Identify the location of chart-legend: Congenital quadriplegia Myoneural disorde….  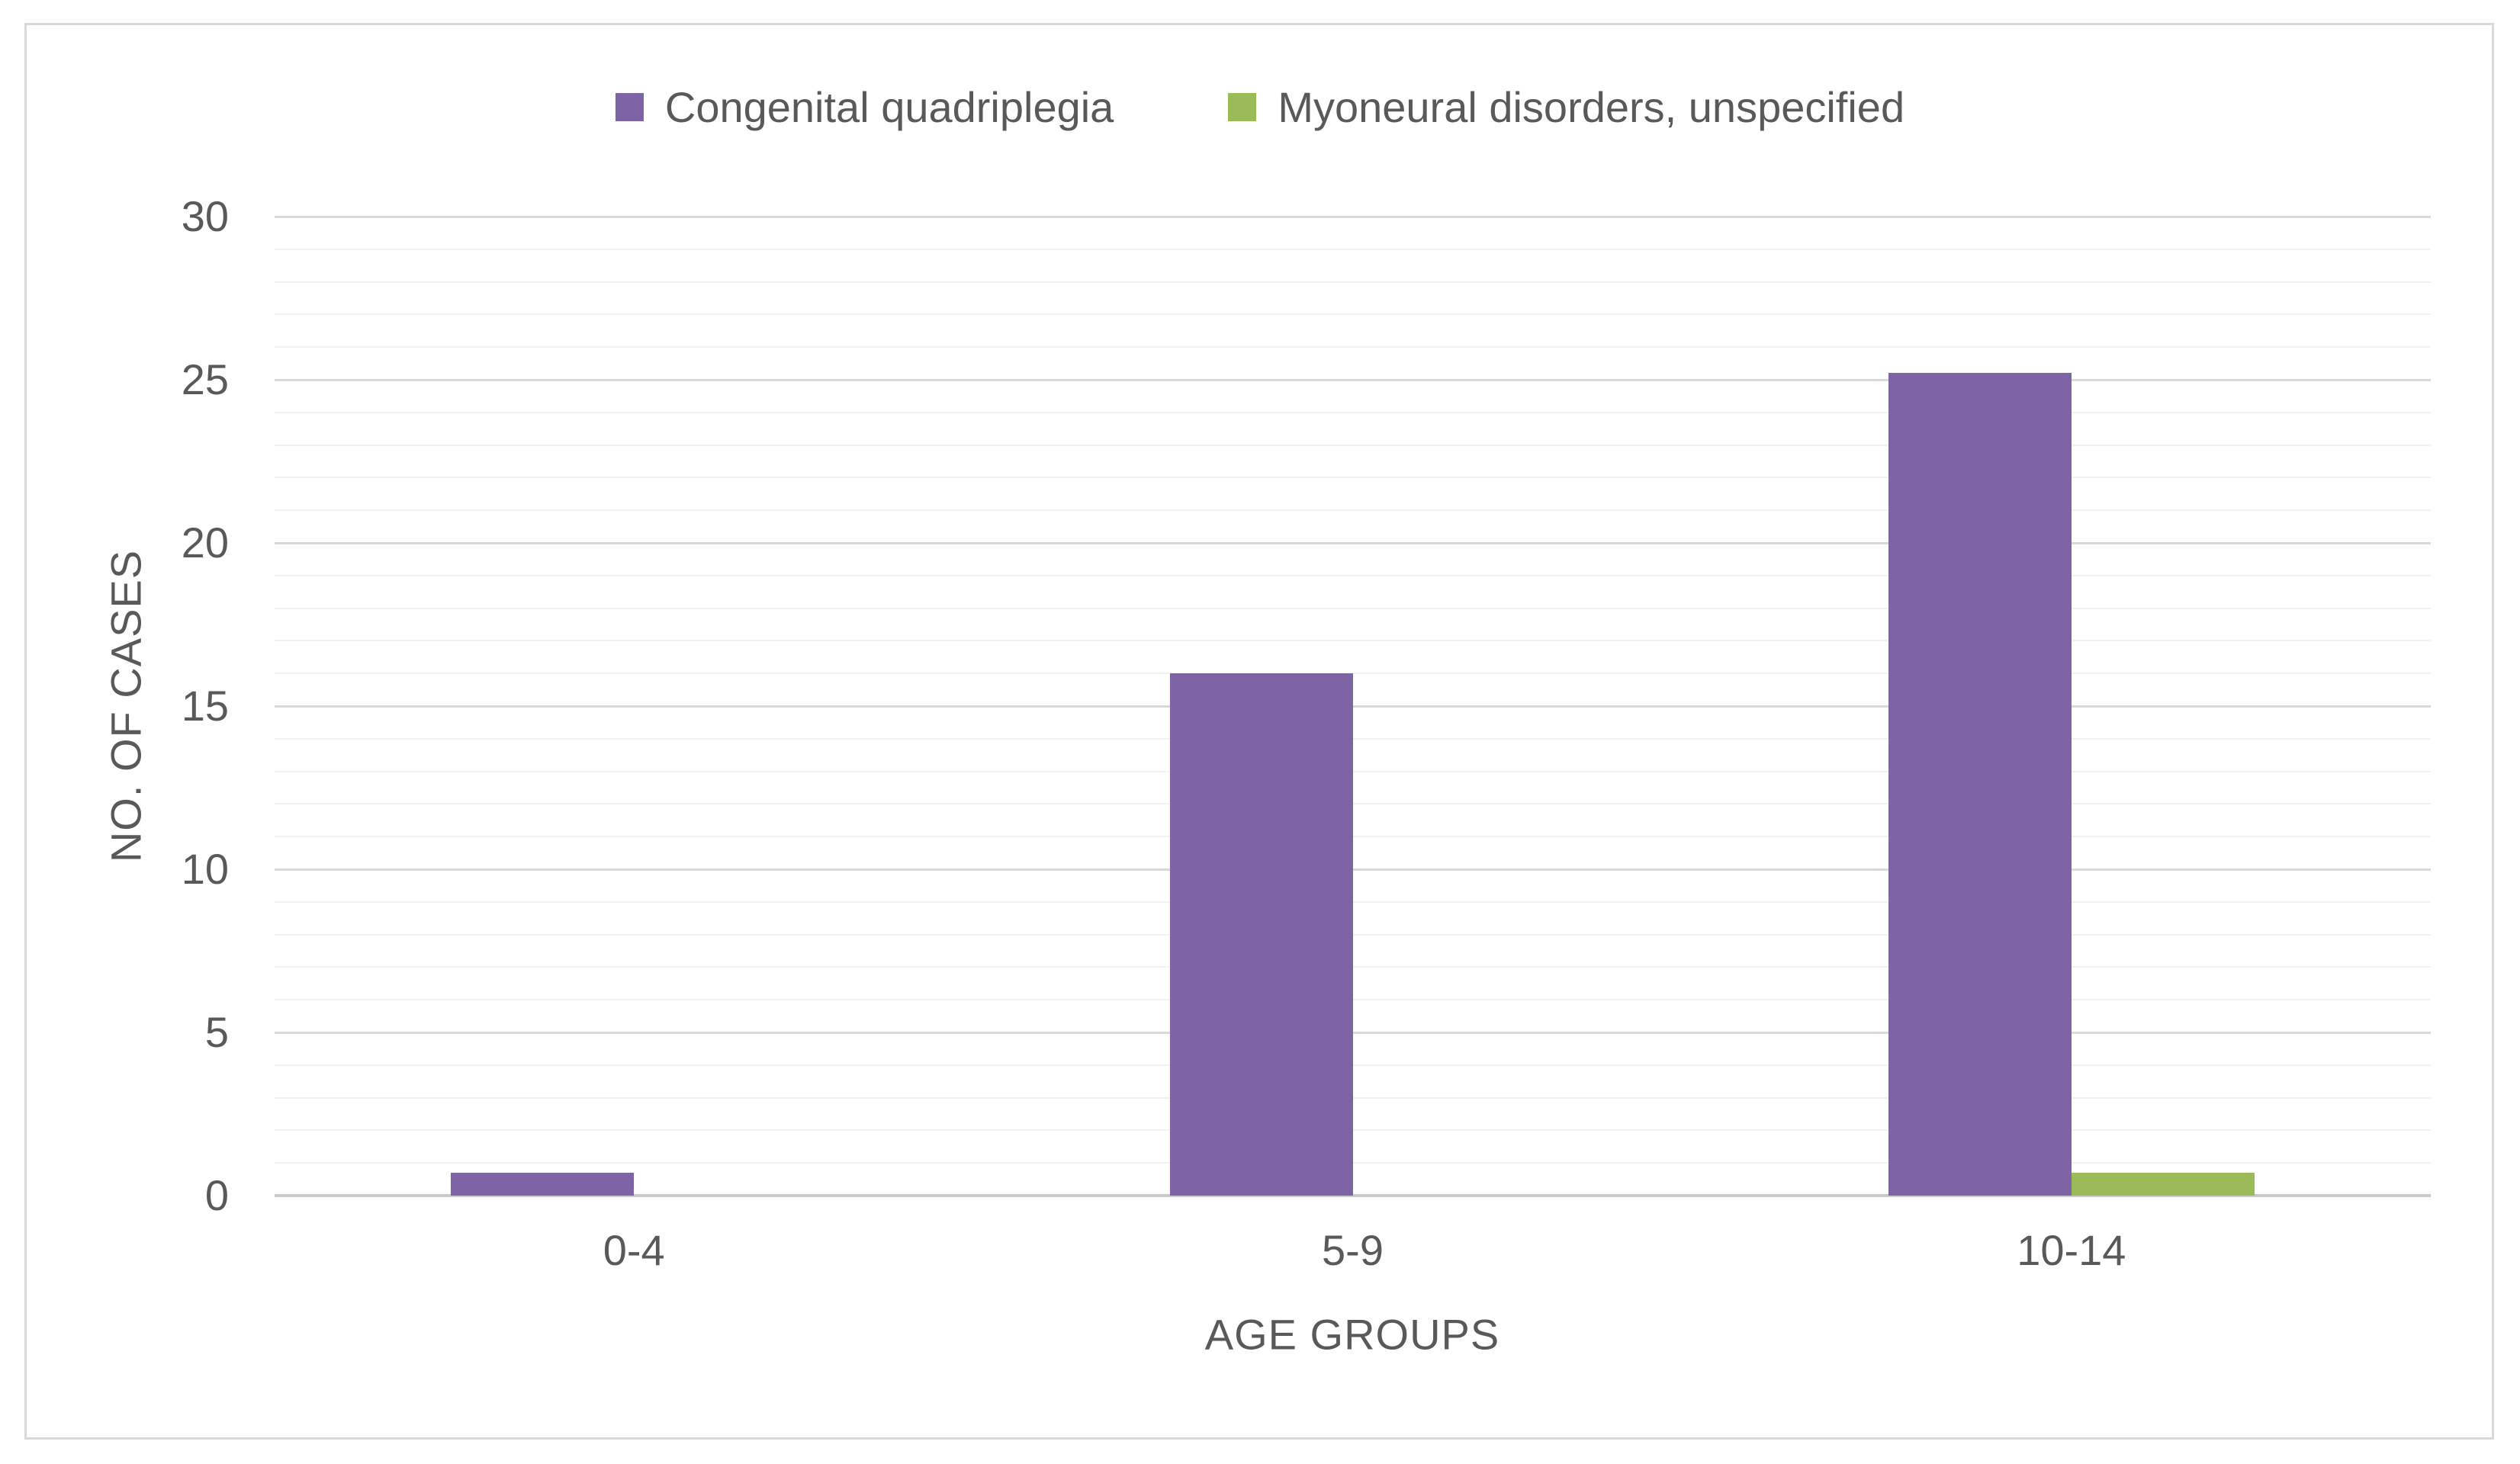
(1260, 107).